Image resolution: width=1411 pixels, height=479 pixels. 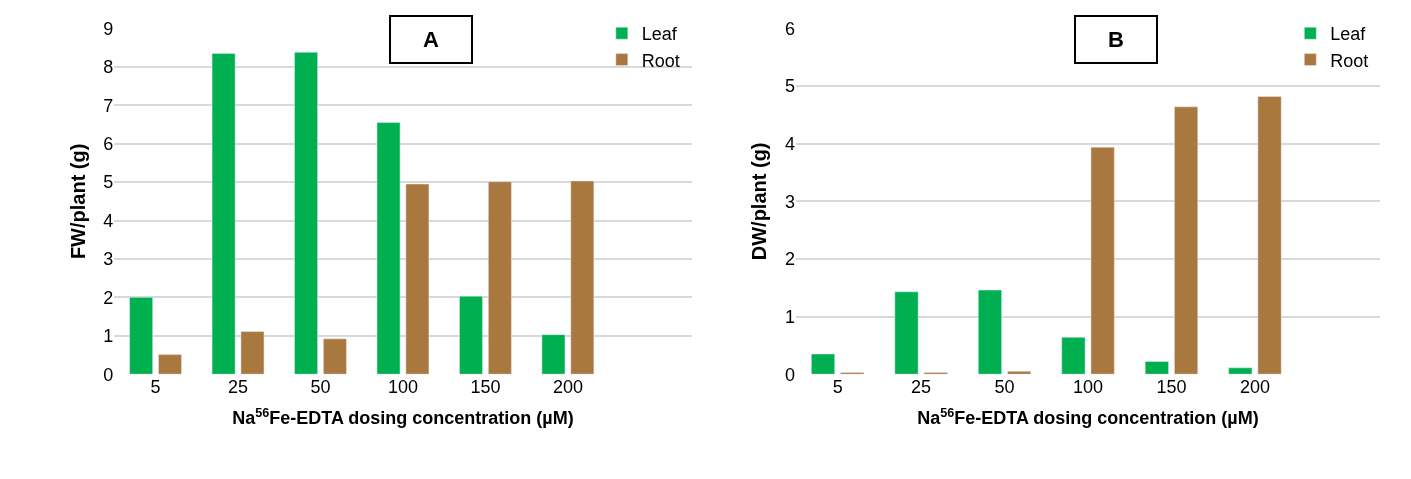 What do you see at coordinates (108, 28) in the screenshot?
I see `y-tick-label: 9` at bounding box center [108, 28].